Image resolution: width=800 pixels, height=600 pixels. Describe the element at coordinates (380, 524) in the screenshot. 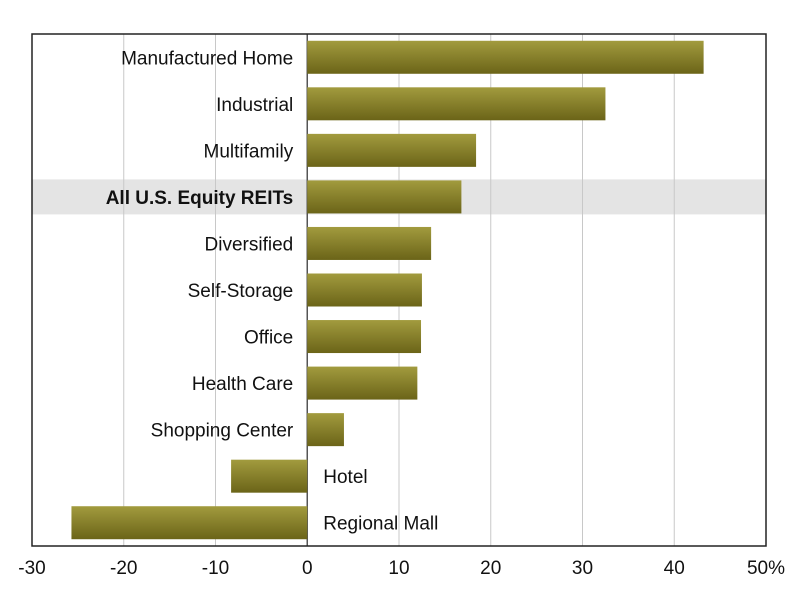

I see `category-label: Regional Mall` at that location.